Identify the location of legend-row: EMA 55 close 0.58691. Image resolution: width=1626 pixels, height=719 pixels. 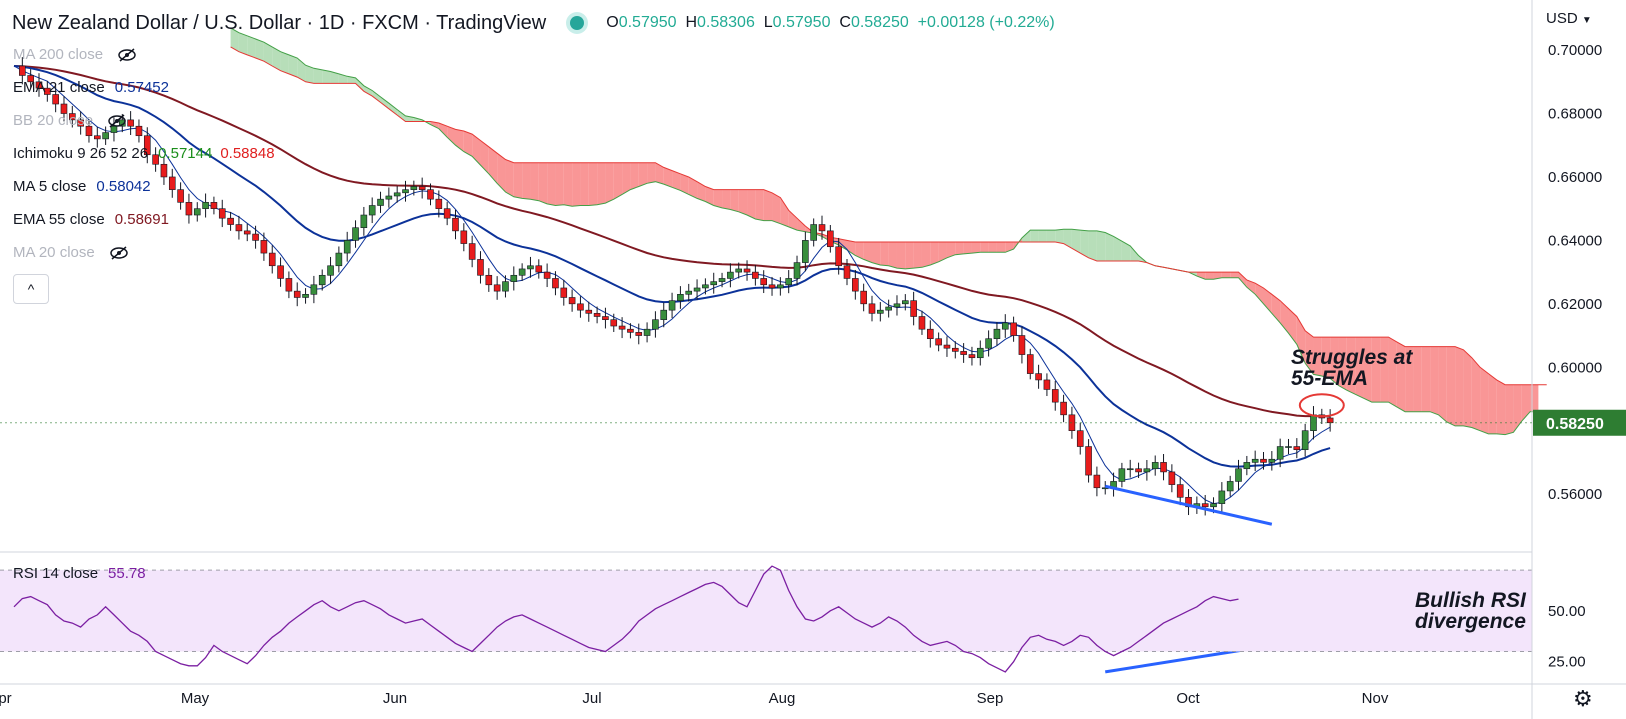
(95, 219).